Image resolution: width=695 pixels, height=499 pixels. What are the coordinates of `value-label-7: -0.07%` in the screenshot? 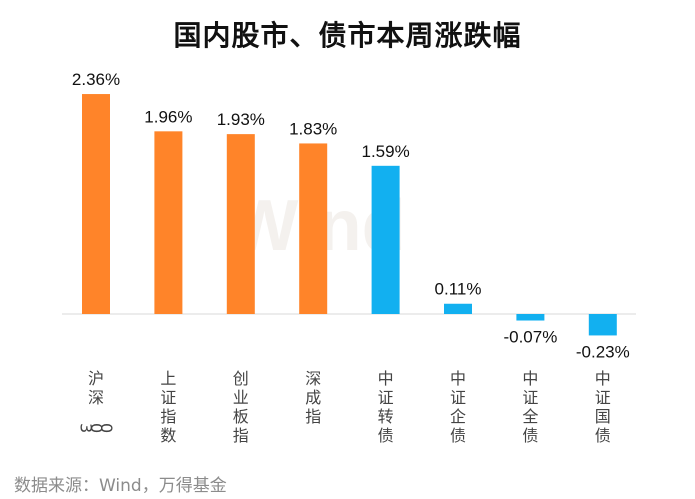 It's located at (530, 337).